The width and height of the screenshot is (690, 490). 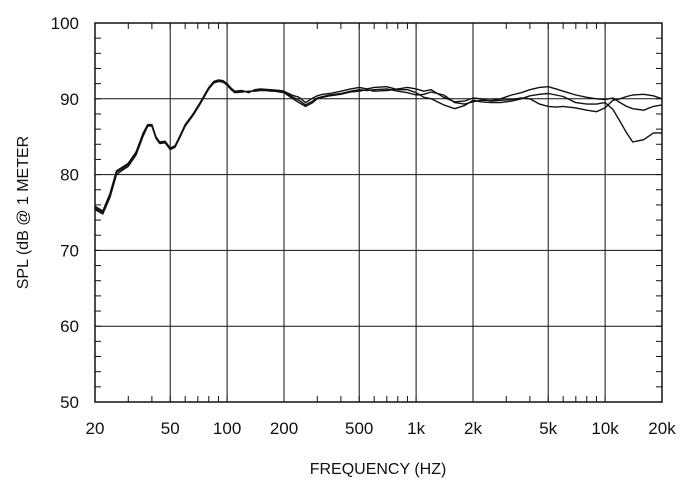 I want to click on y-tick-label: 100, so click(x=65, y=23).